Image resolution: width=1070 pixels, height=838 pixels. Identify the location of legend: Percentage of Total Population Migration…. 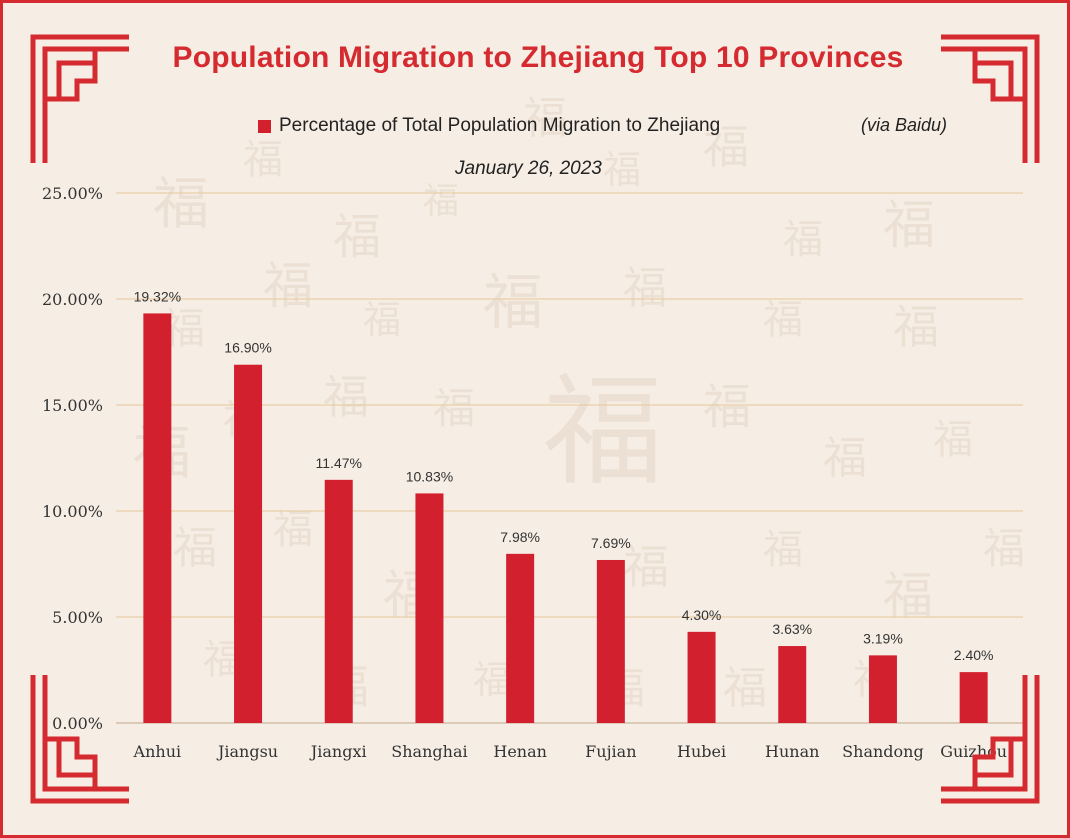
(489, 126).